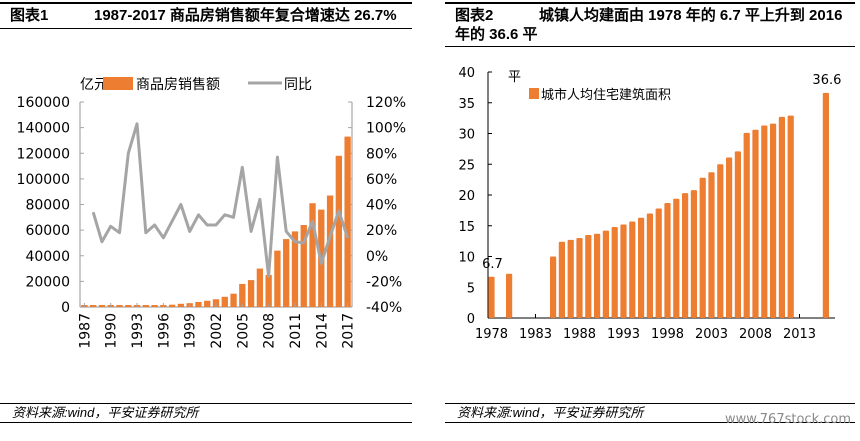 This screenshot has width=860, height=441. Describe the element at coordinates (691, 15) in the screenshot. I see `figure-2-title-line1: 城镇人均建面由 1978 年的 6.7 平上升到 2016` at that location.